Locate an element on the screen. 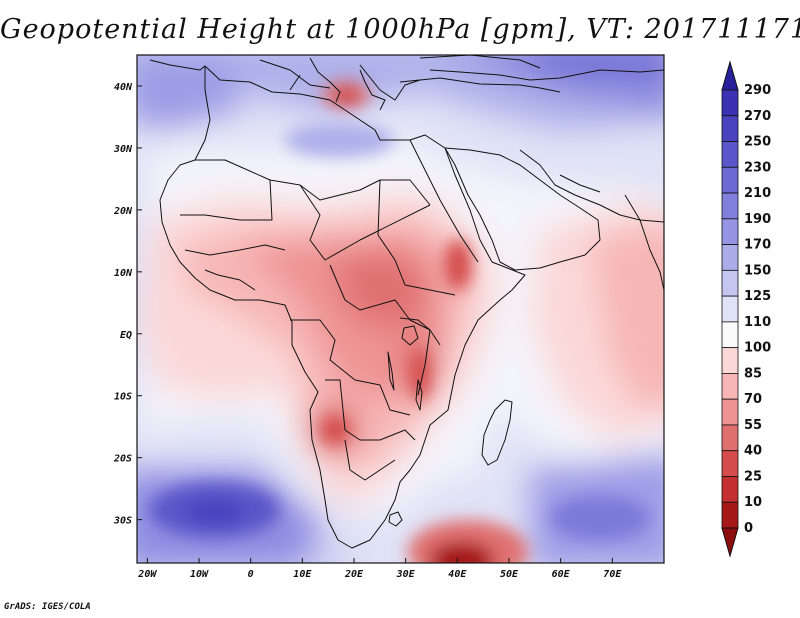  lat-tick-label: 10N is located at coordinates (123, 273).